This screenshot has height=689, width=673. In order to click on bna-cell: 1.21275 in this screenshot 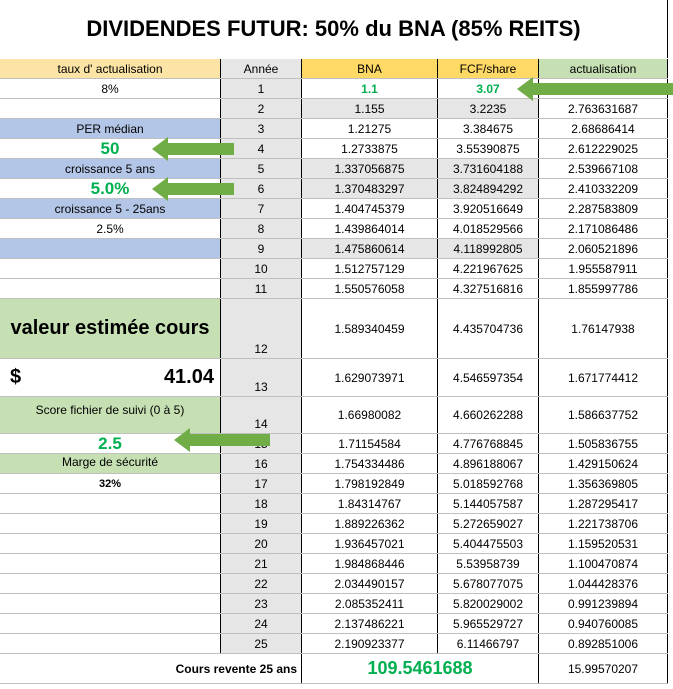, I will do `click(370, 128)`.